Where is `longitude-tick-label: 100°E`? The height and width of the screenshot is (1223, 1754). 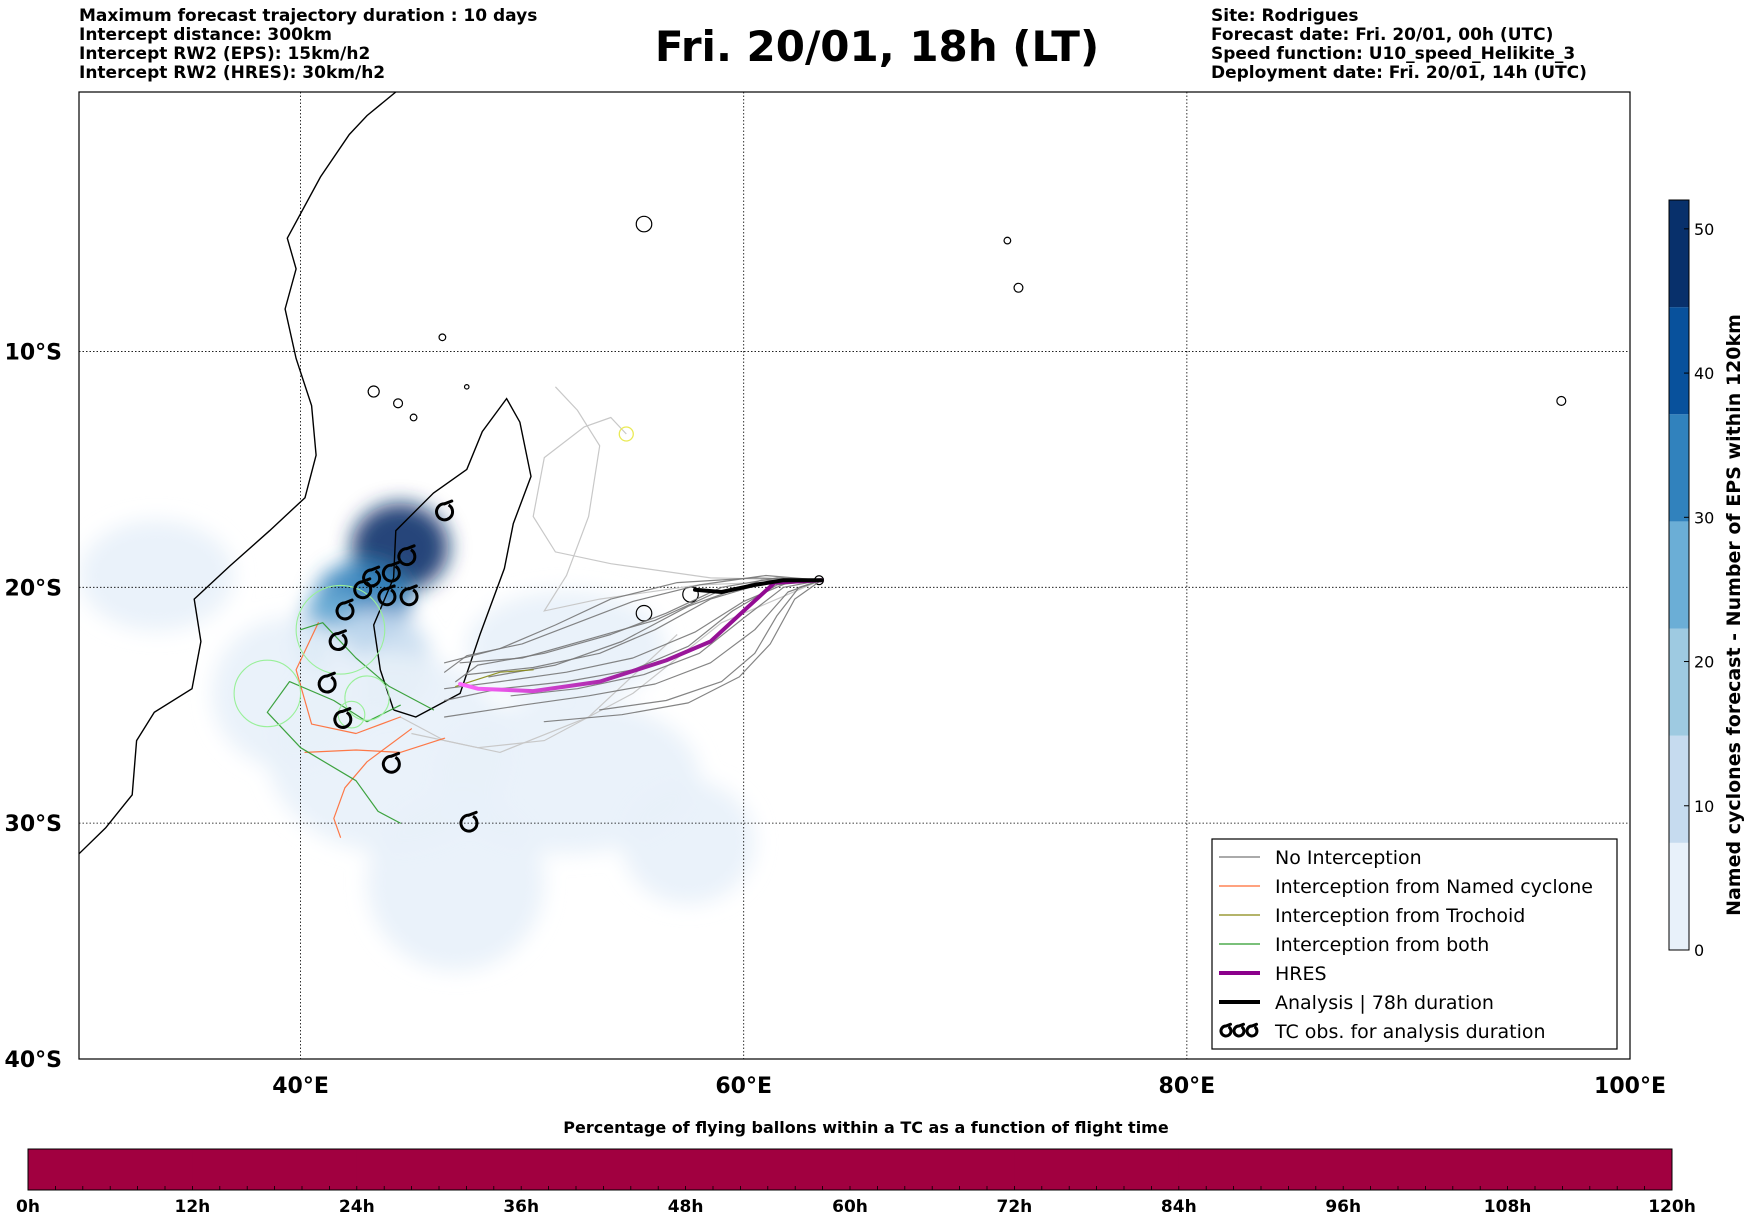
longitude-tick-label: 100°E is located at coordinates (1630, 1086).